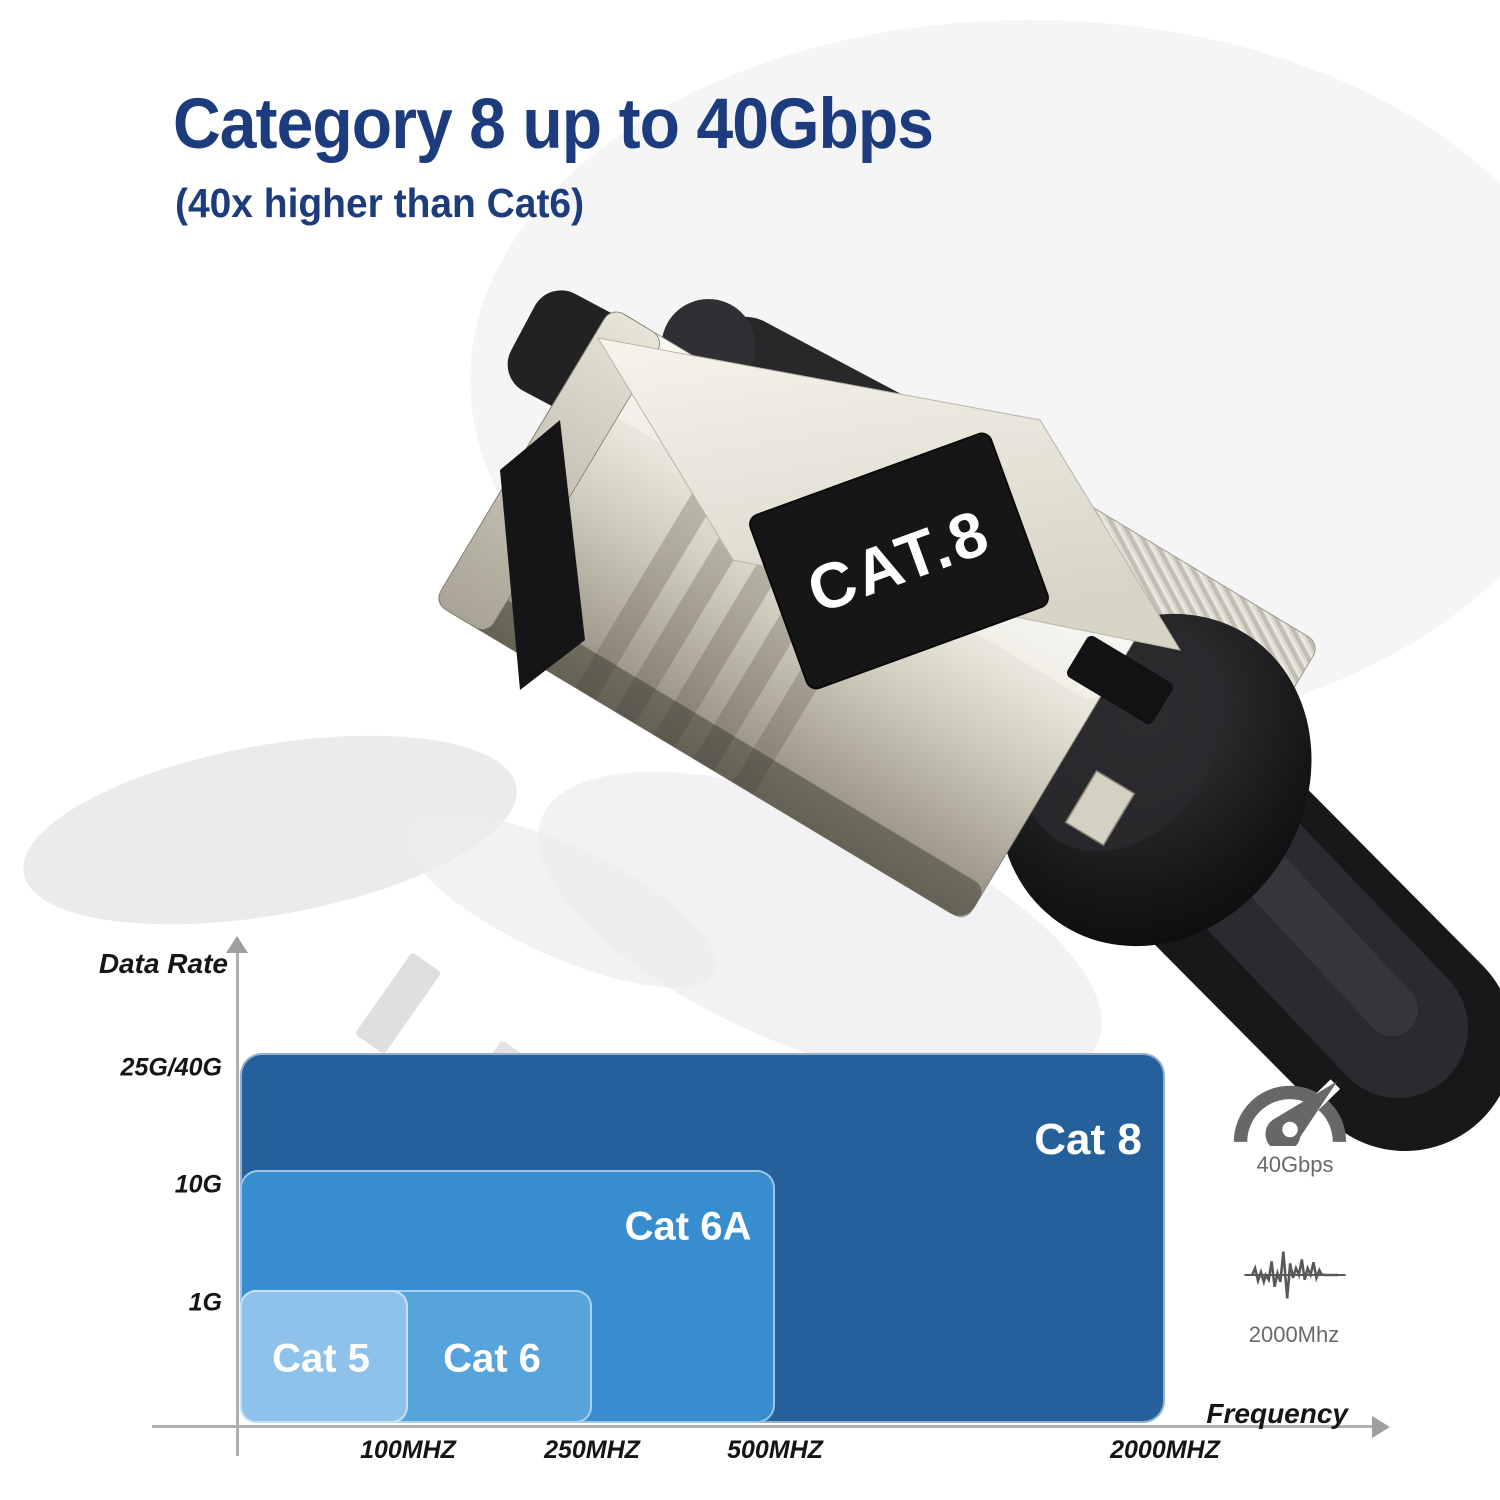 This screenshot has width=1500, height=1500. I want to click on y-axis-arrow-icon, so click(237, 944).